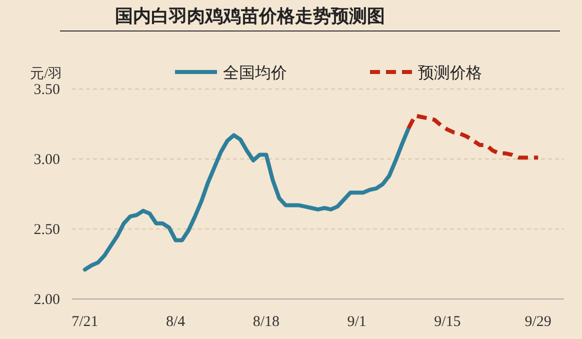  I want to click on y-axis-title: 元/羽, so click(46, 74).